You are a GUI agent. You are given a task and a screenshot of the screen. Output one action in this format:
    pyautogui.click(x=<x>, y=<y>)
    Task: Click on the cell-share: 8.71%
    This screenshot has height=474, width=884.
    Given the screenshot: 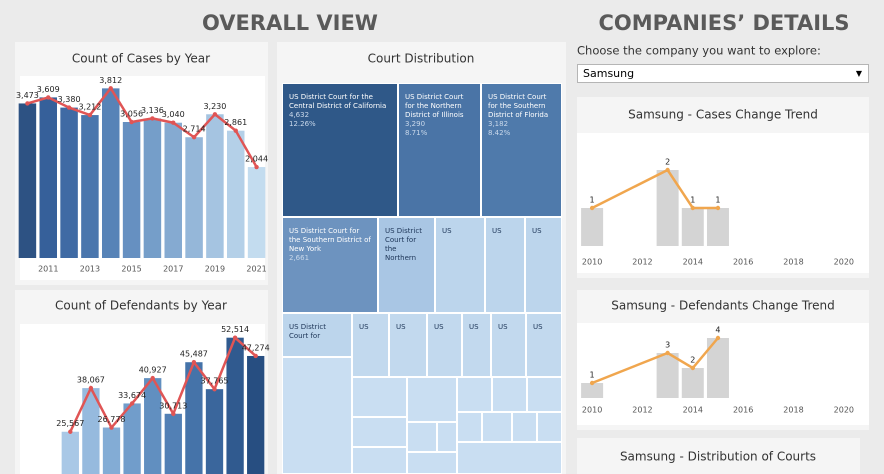 What is the action you would take?
    pyautogui.click(x=416, y=133)
    